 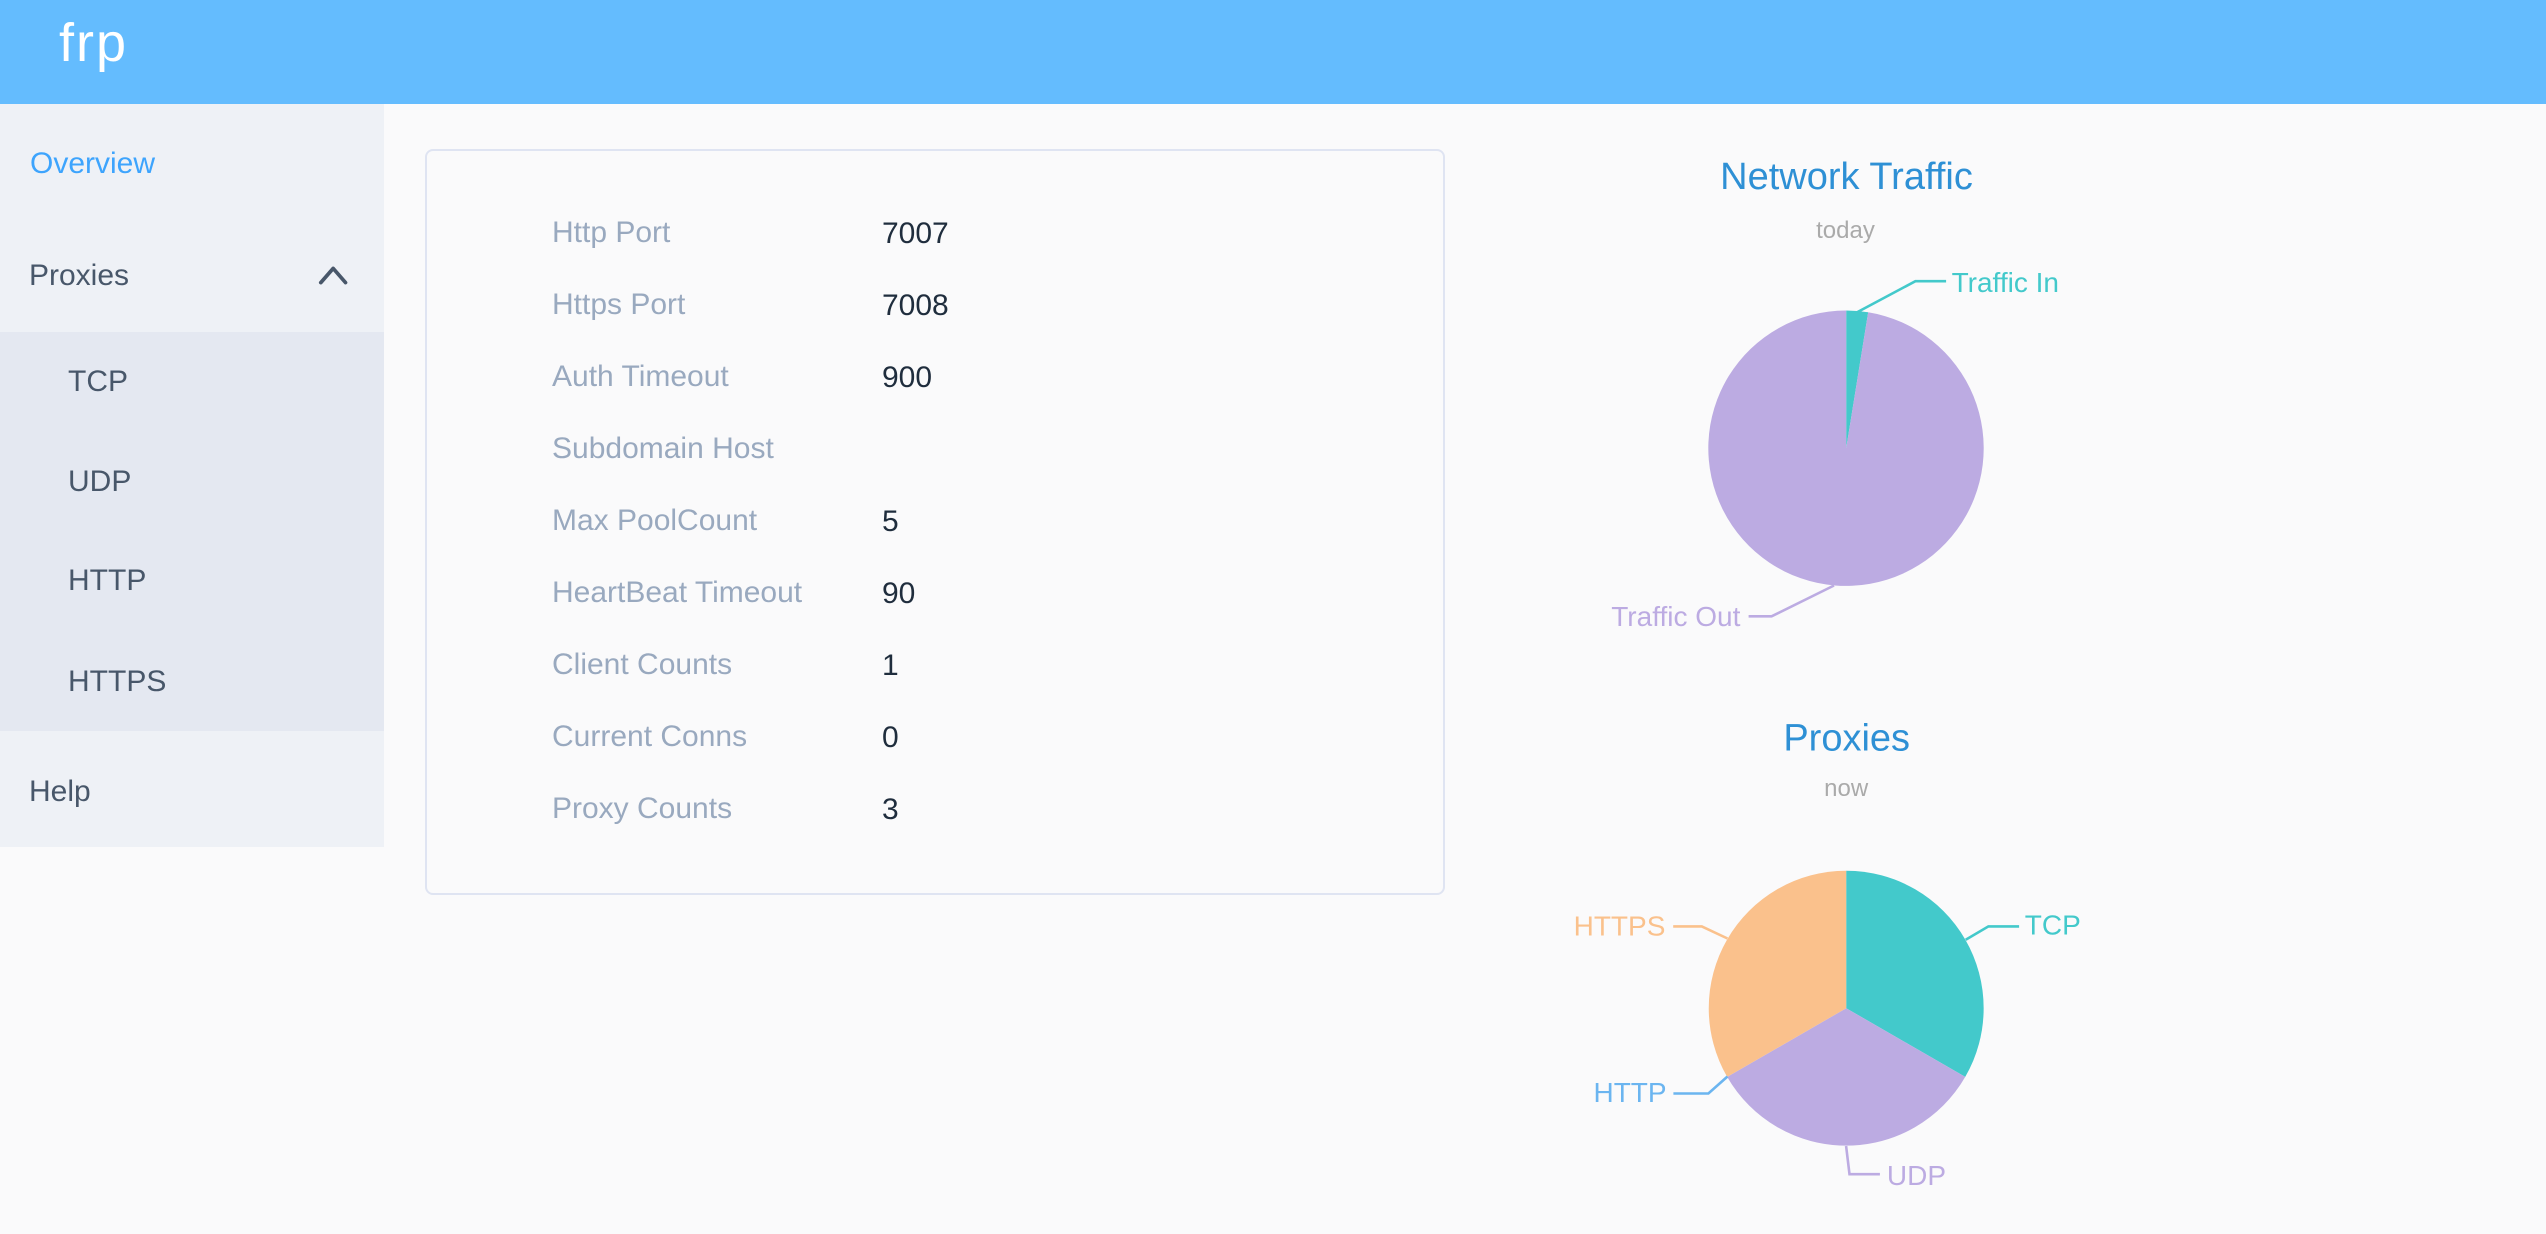 I want to click on svg-text: UDP, so click(x=1916, y=1175).